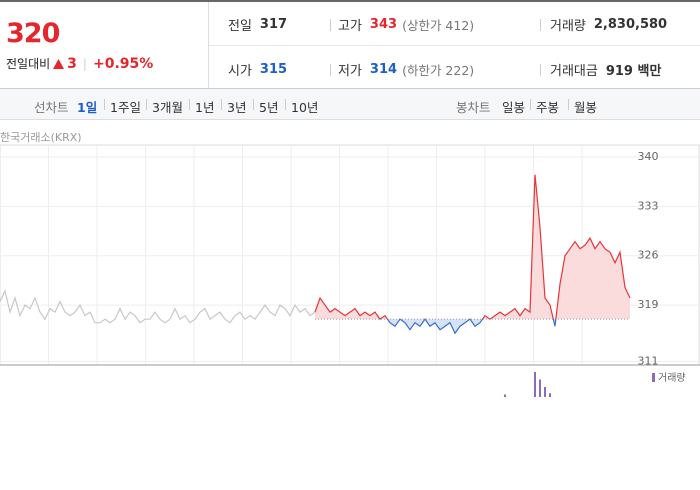 This screenshot has height=490, width=700. I want to click on change-pct: +0.95%, so click(123, 63).